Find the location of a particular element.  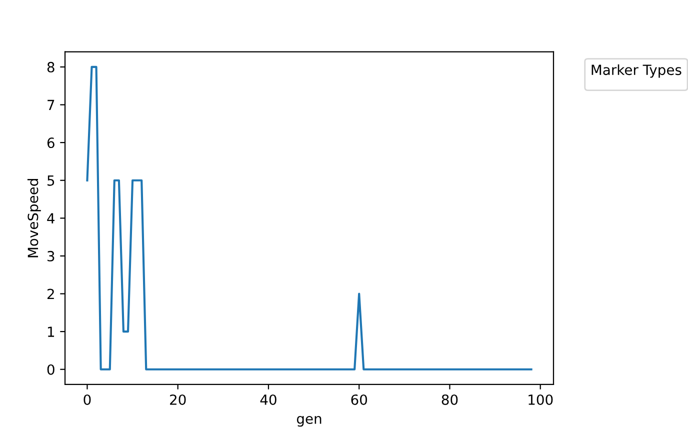

x-tick-label: 20 is located at coordinates (178, 399).